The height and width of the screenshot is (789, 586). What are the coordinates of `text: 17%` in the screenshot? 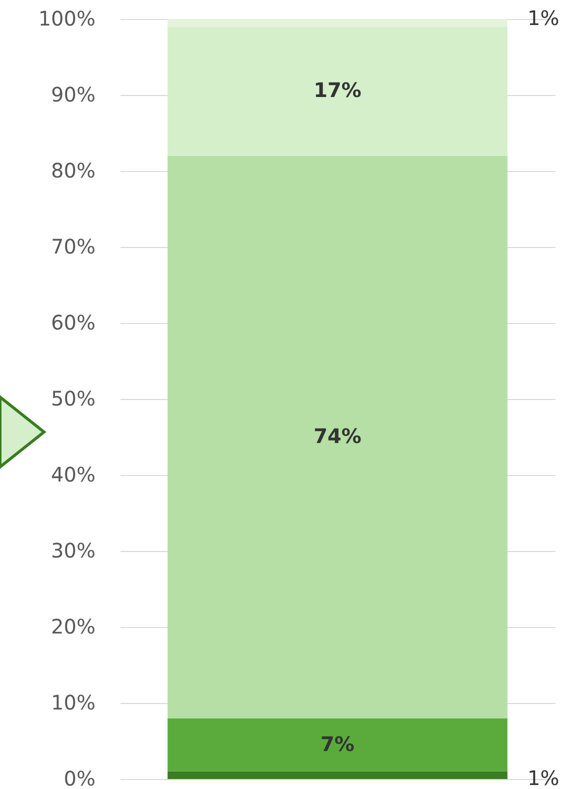 It's located at (338, 90).